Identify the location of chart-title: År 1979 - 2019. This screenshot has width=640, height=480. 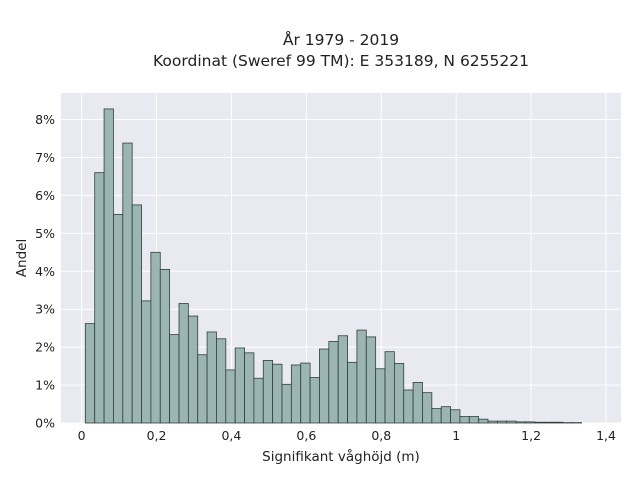
(341, 39).